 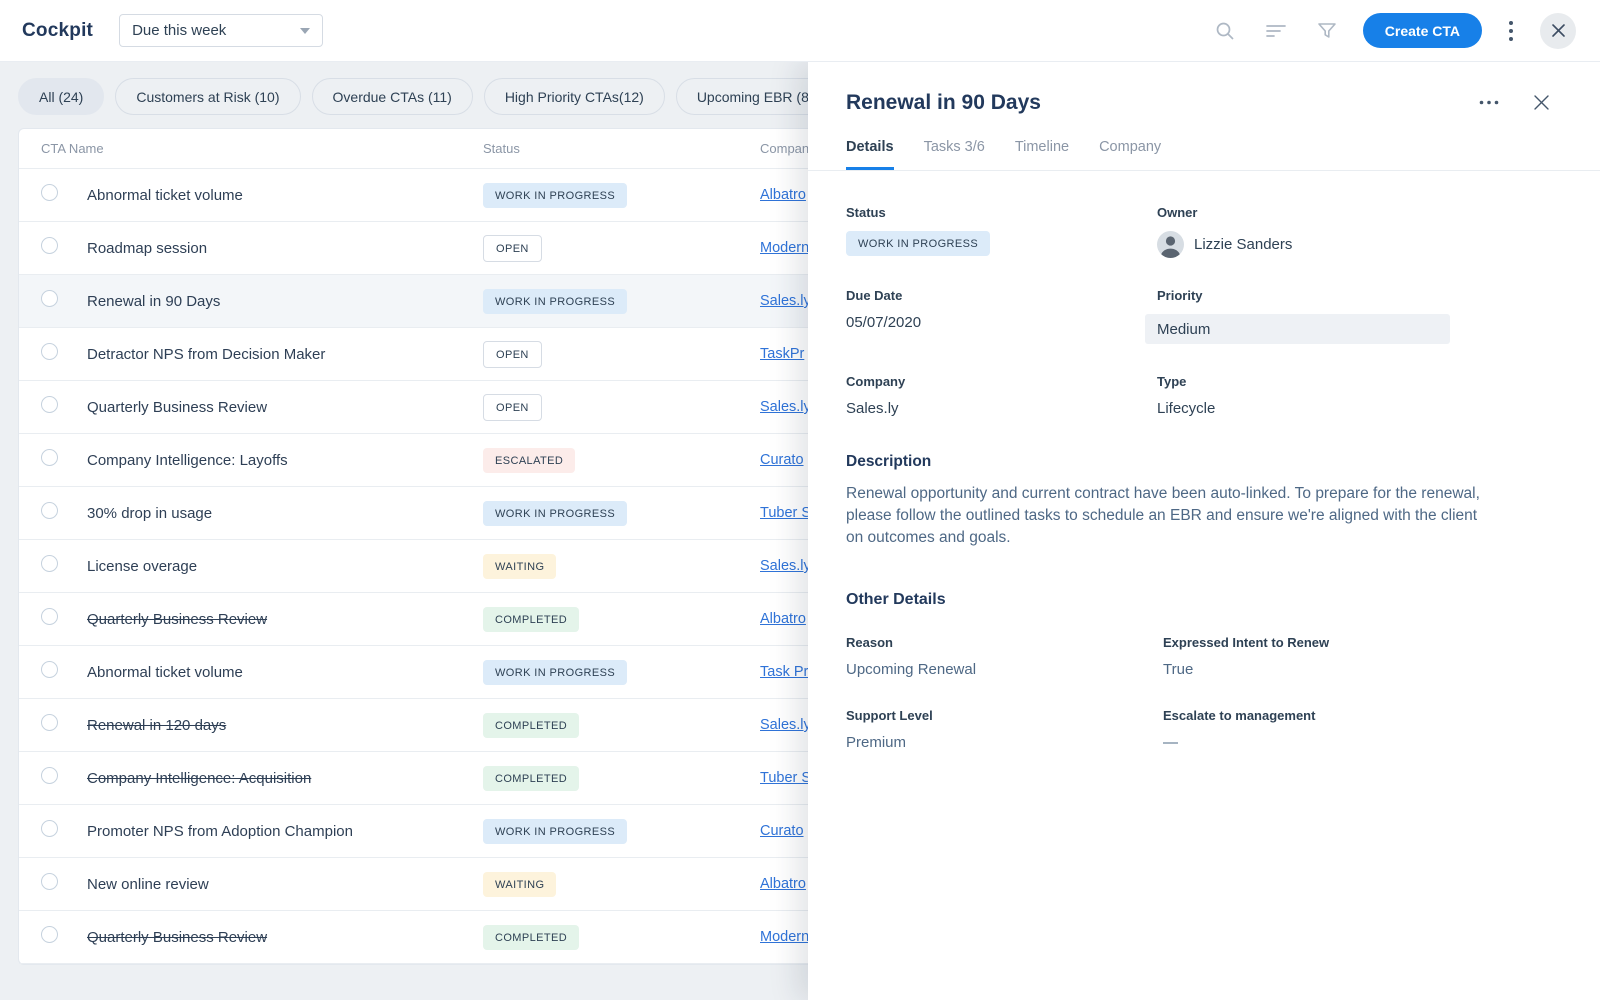 I want to click on table-row: Renewal in 120 days COMPLETED Sales.ly, so click(x=809, y=725).